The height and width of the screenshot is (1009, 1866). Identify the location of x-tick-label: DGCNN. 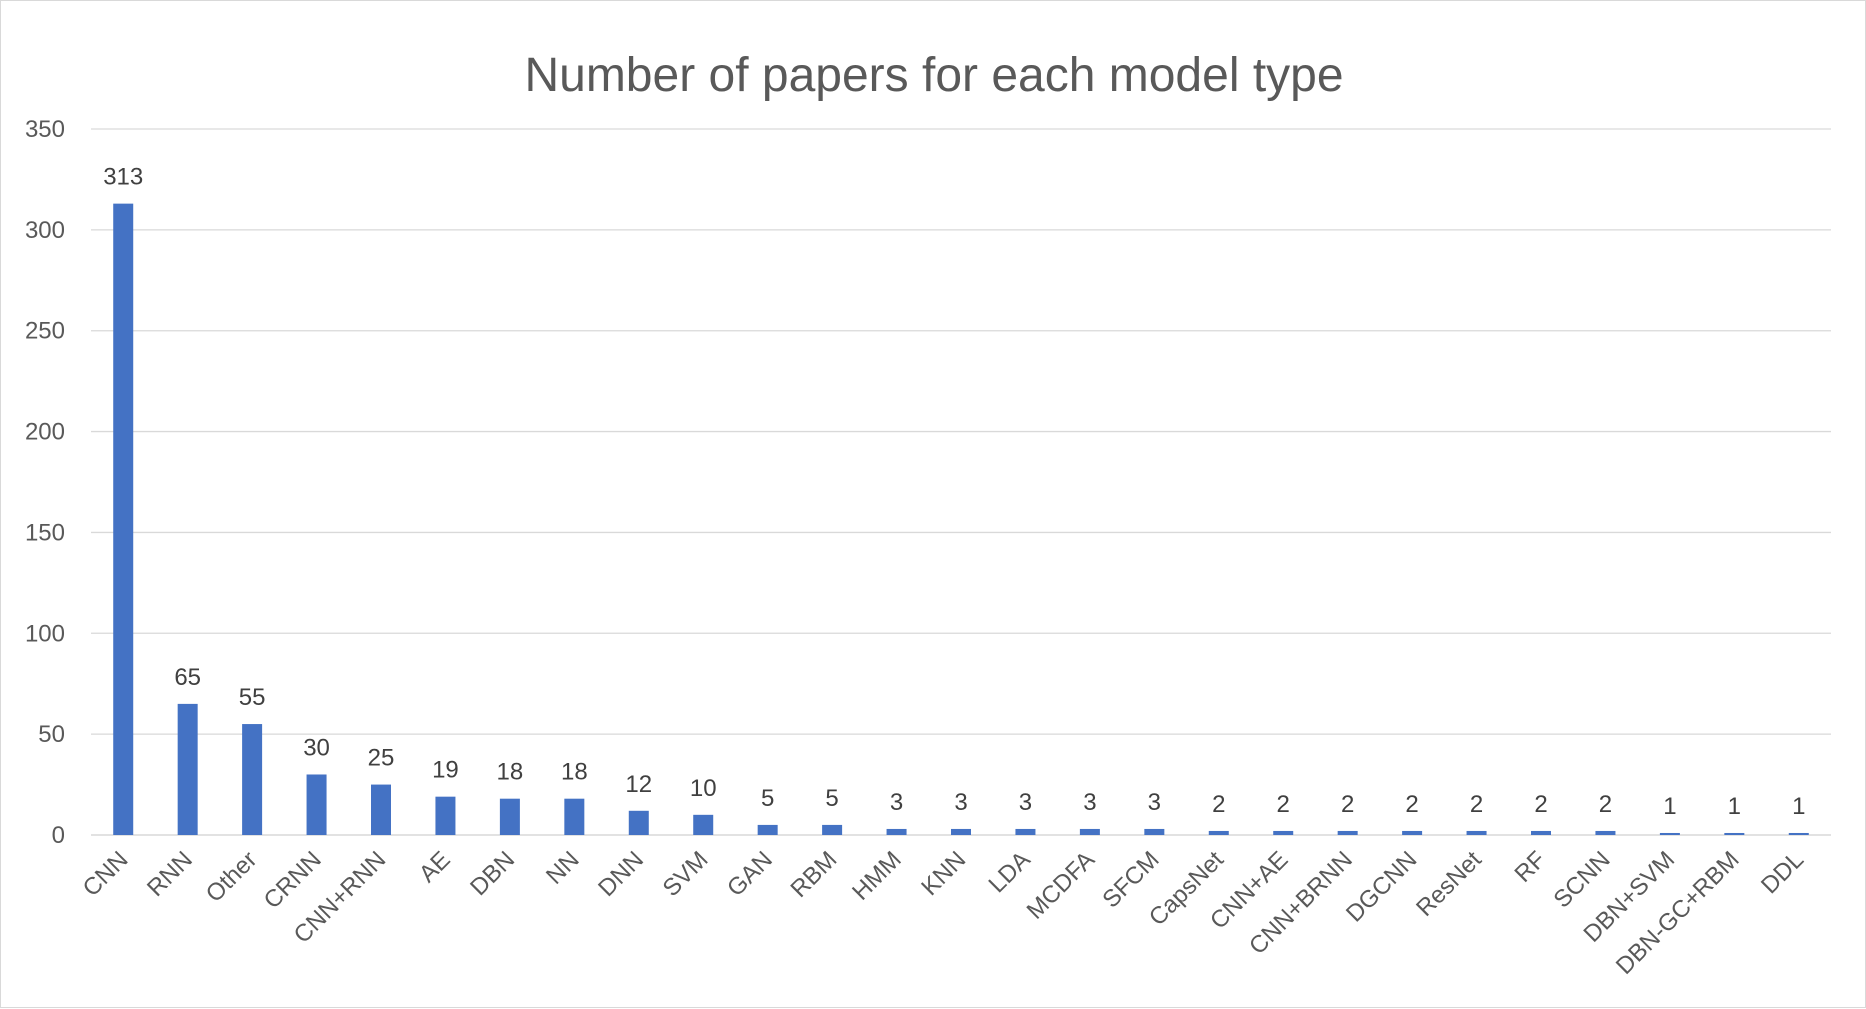
(1381, 886).